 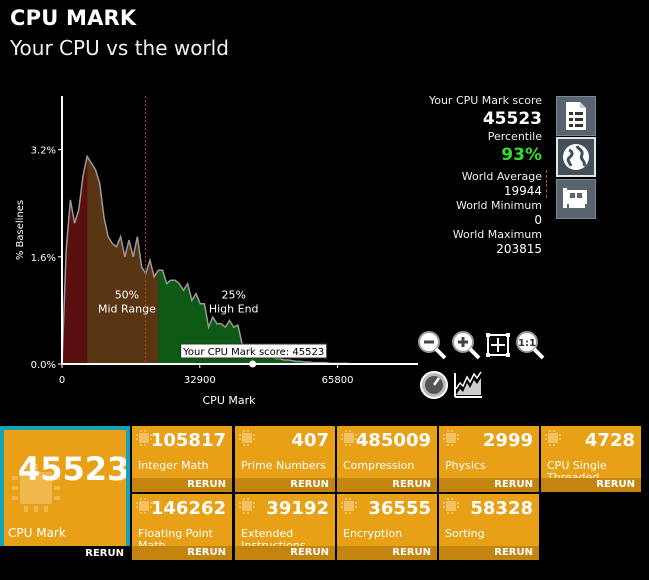 I want to click on your-score-marker, so click(x=253, y=364).